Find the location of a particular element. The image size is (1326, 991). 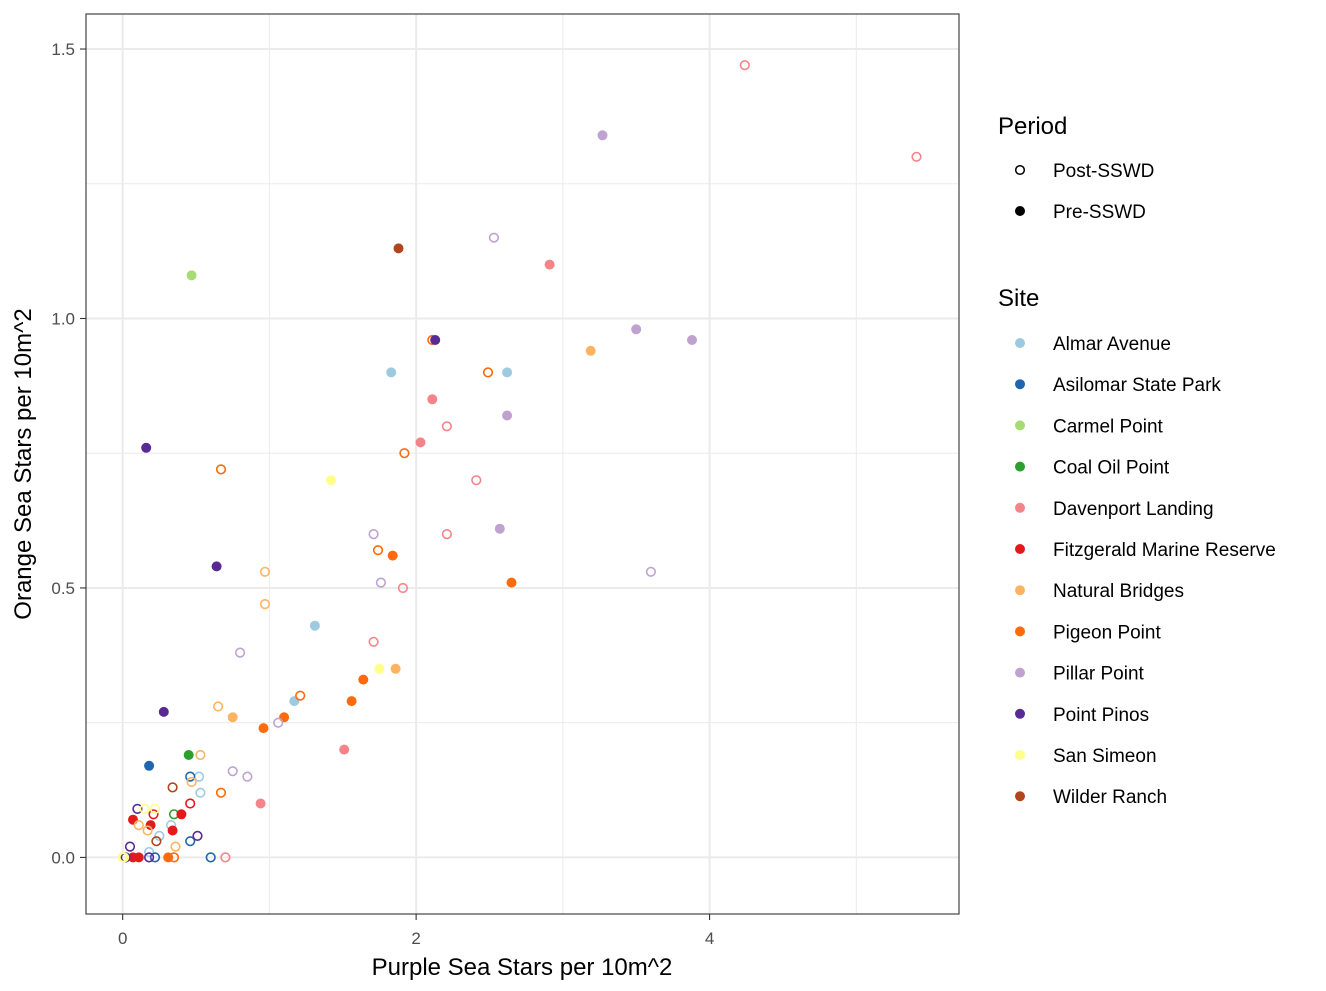

x-tick-label: 2 is located at coordinates (415, 938).